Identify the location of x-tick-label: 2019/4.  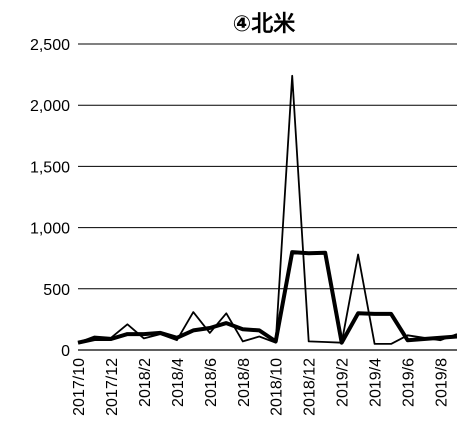
(376, 382).